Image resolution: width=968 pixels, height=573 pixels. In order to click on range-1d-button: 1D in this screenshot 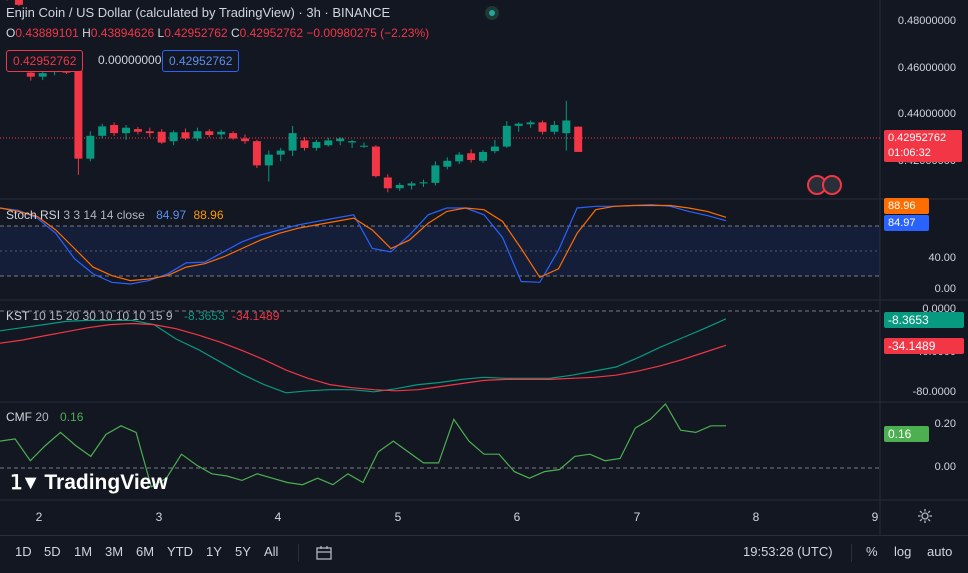, I will do `click(23, 551)`.